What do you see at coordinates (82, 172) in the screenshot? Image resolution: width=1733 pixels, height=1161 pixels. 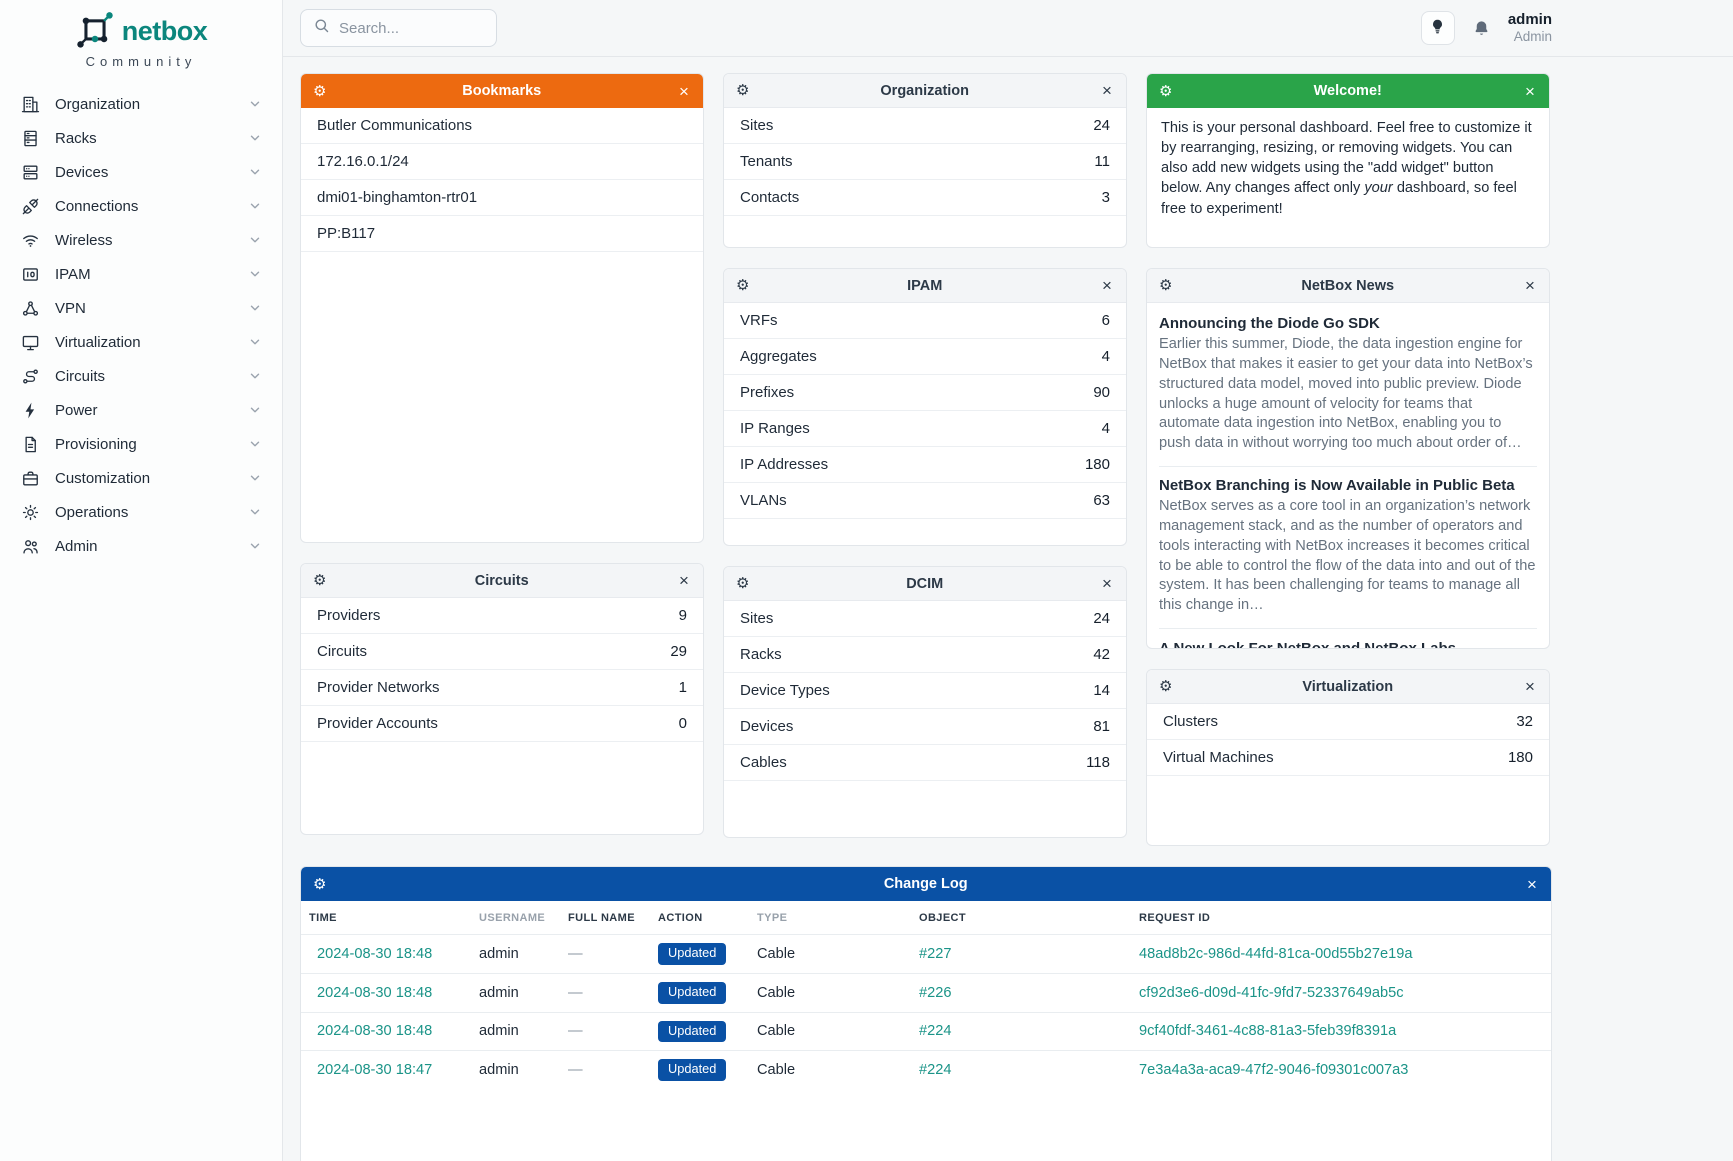 I see `nav-item-label: Devices` at bounding box center [82, 172].